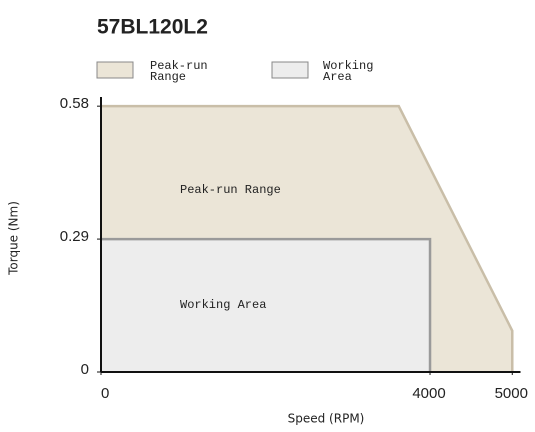 This screenshot has height=432, width=535. I want to click on area-label: Working Area, so click(223, 305).